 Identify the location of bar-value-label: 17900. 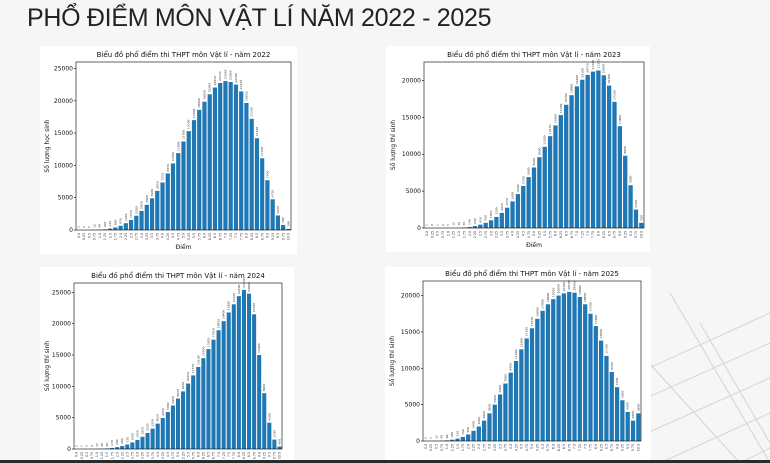
(543, 304).